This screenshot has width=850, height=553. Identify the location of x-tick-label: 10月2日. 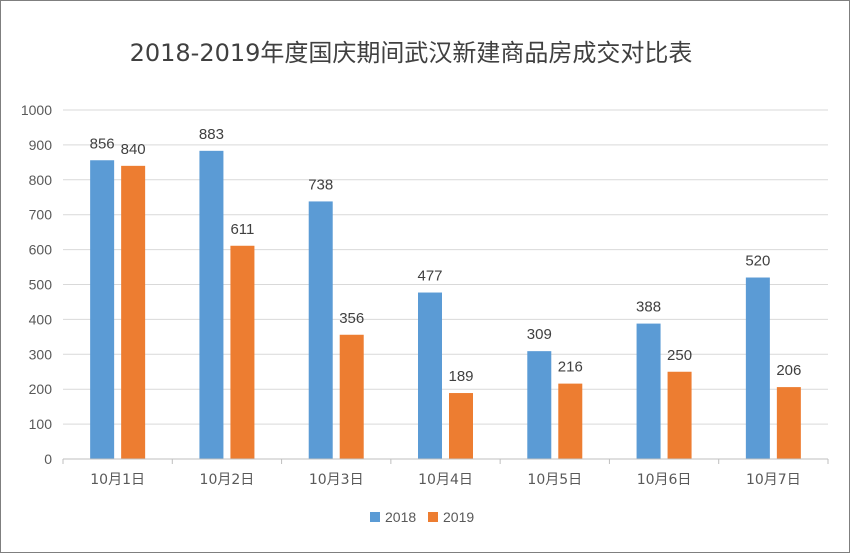
(227, 480).